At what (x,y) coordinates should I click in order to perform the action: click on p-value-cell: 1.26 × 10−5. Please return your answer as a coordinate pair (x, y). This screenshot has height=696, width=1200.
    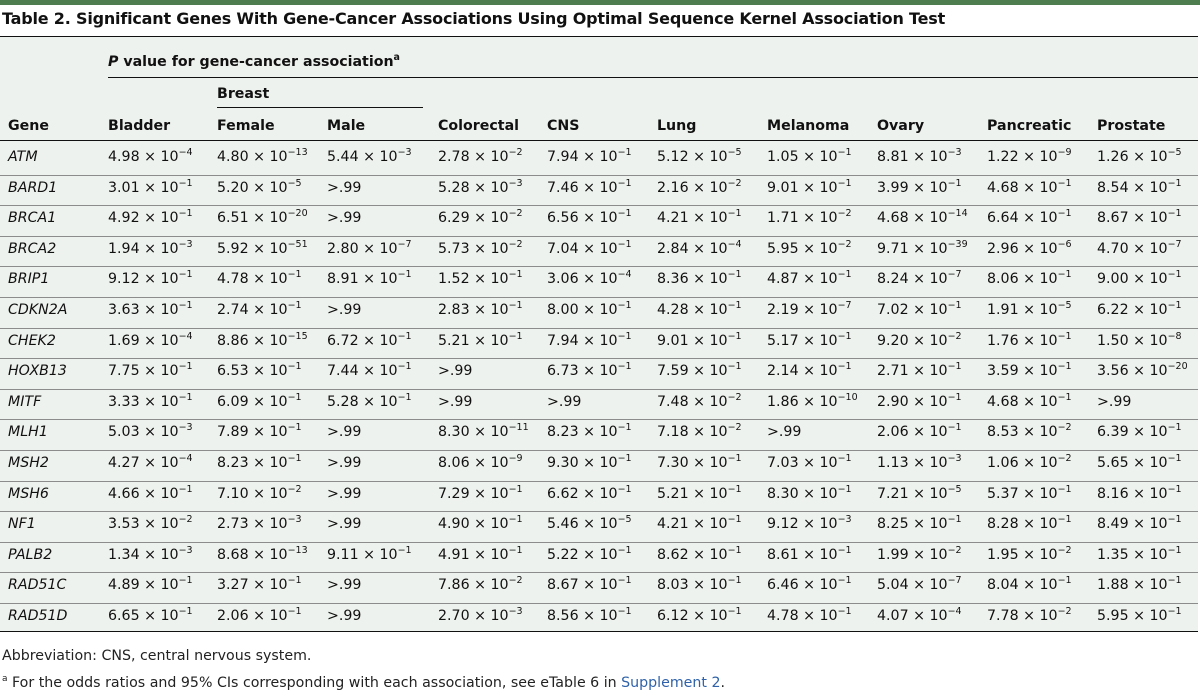
    Looking at the image, I should click on (1139, 157).